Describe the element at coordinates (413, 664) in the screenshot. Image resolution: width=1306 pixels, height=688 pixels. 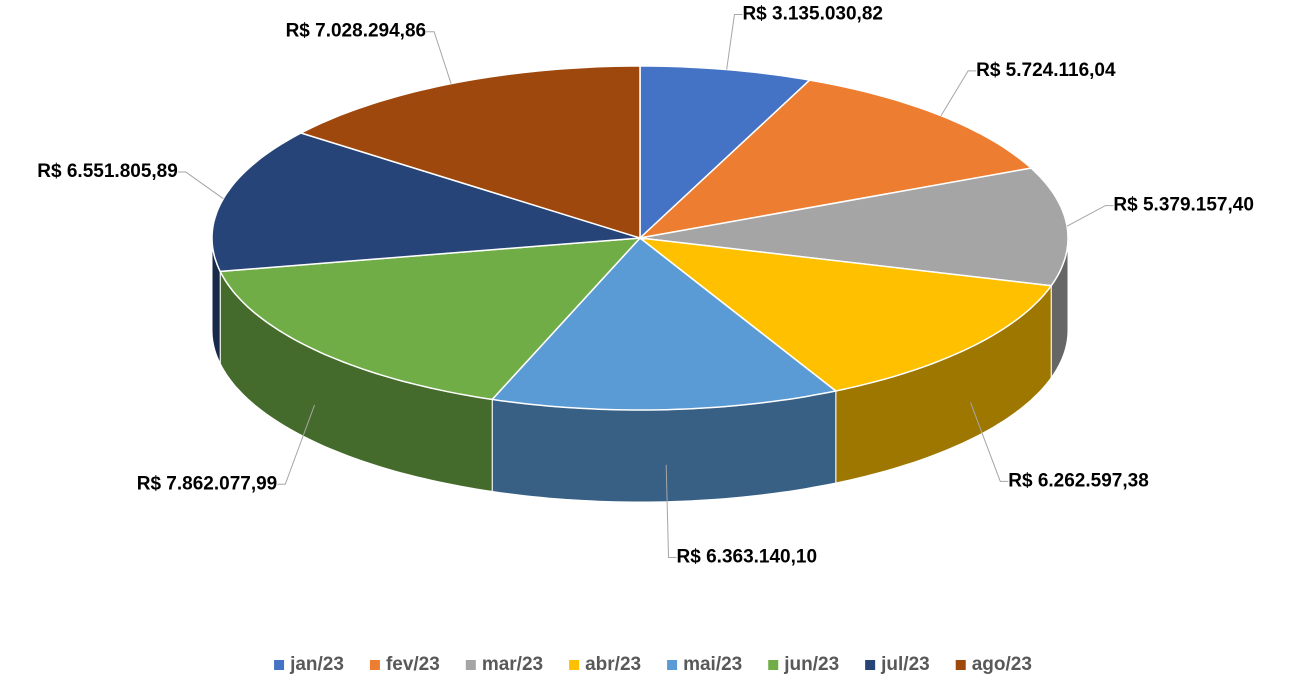
I see `legend-label: fev/23` at that location.